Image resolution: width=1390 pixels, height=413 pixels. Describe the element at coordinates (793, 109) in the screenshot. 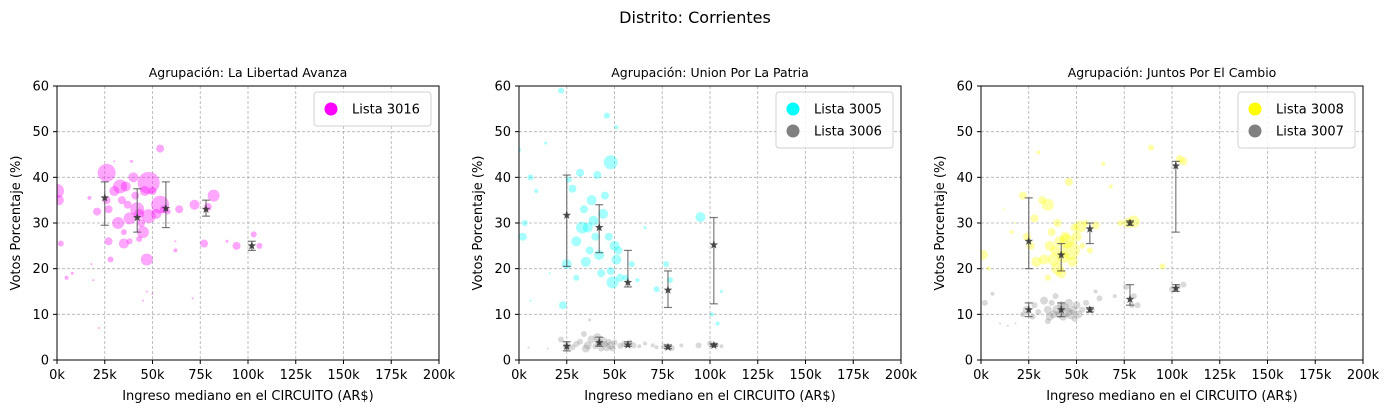

I see `legend-marker` at that location.